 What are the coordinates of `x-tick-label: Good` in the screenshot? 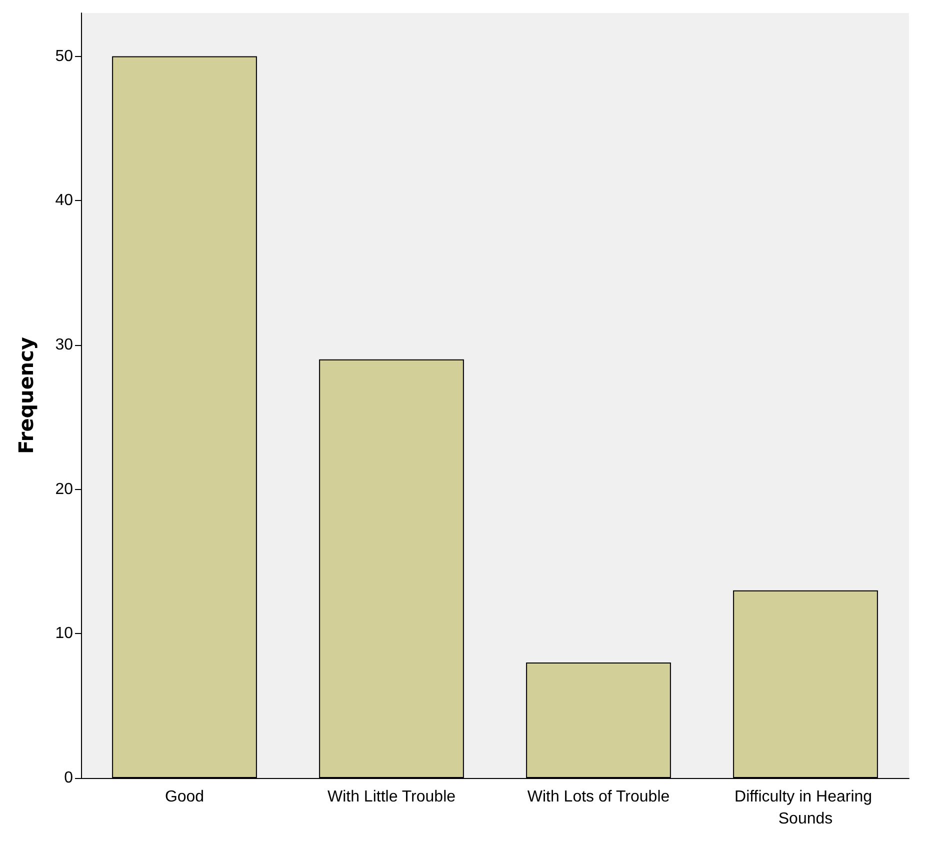 It's located at (184, 797).